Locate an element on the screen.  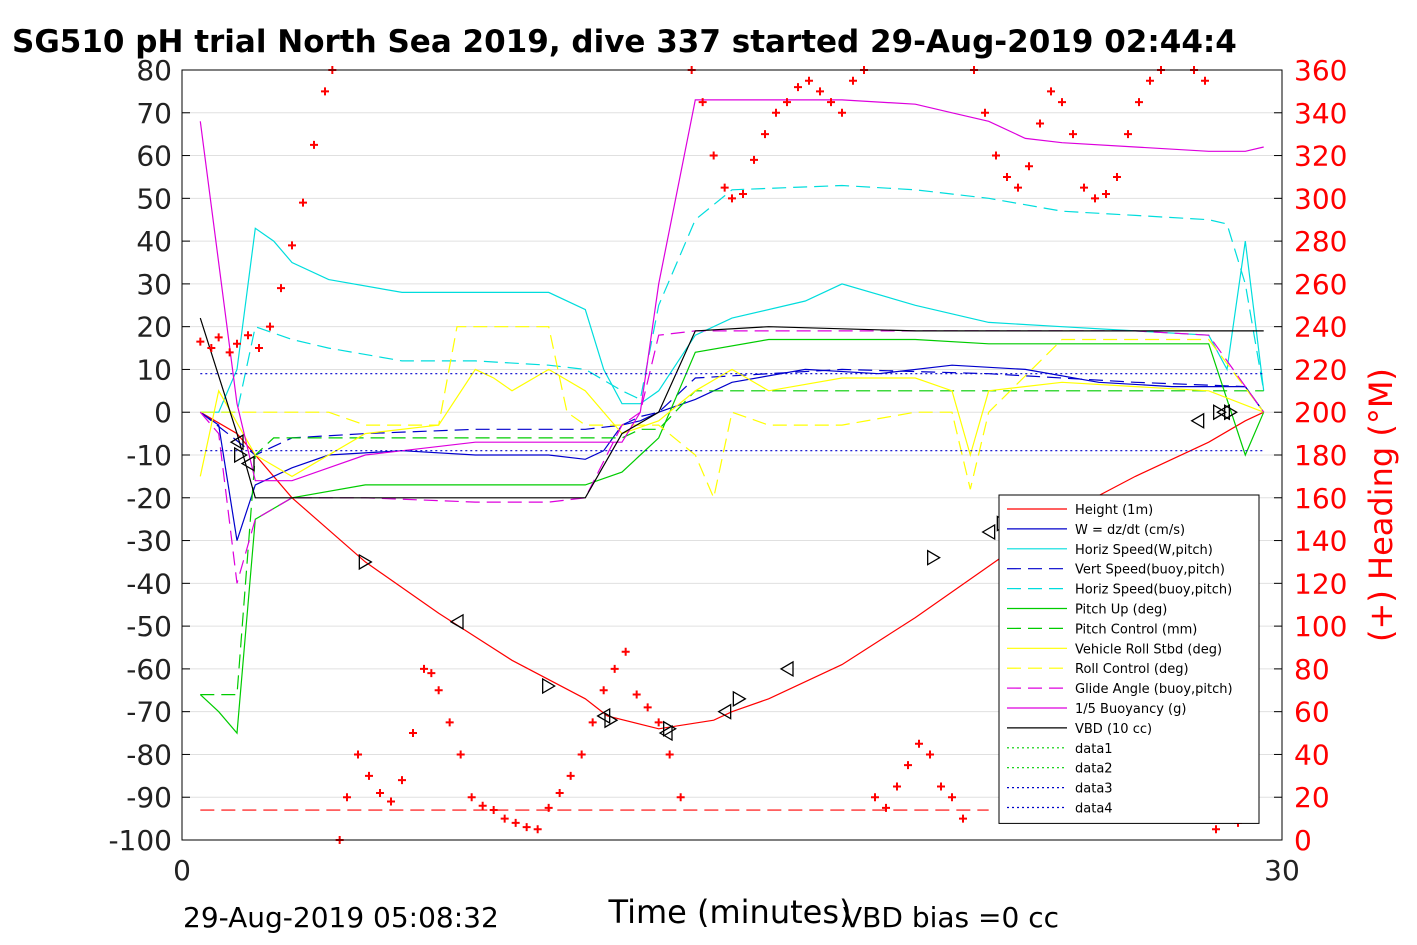
x-tick-label: 0 is located at coordinates (182, 870).